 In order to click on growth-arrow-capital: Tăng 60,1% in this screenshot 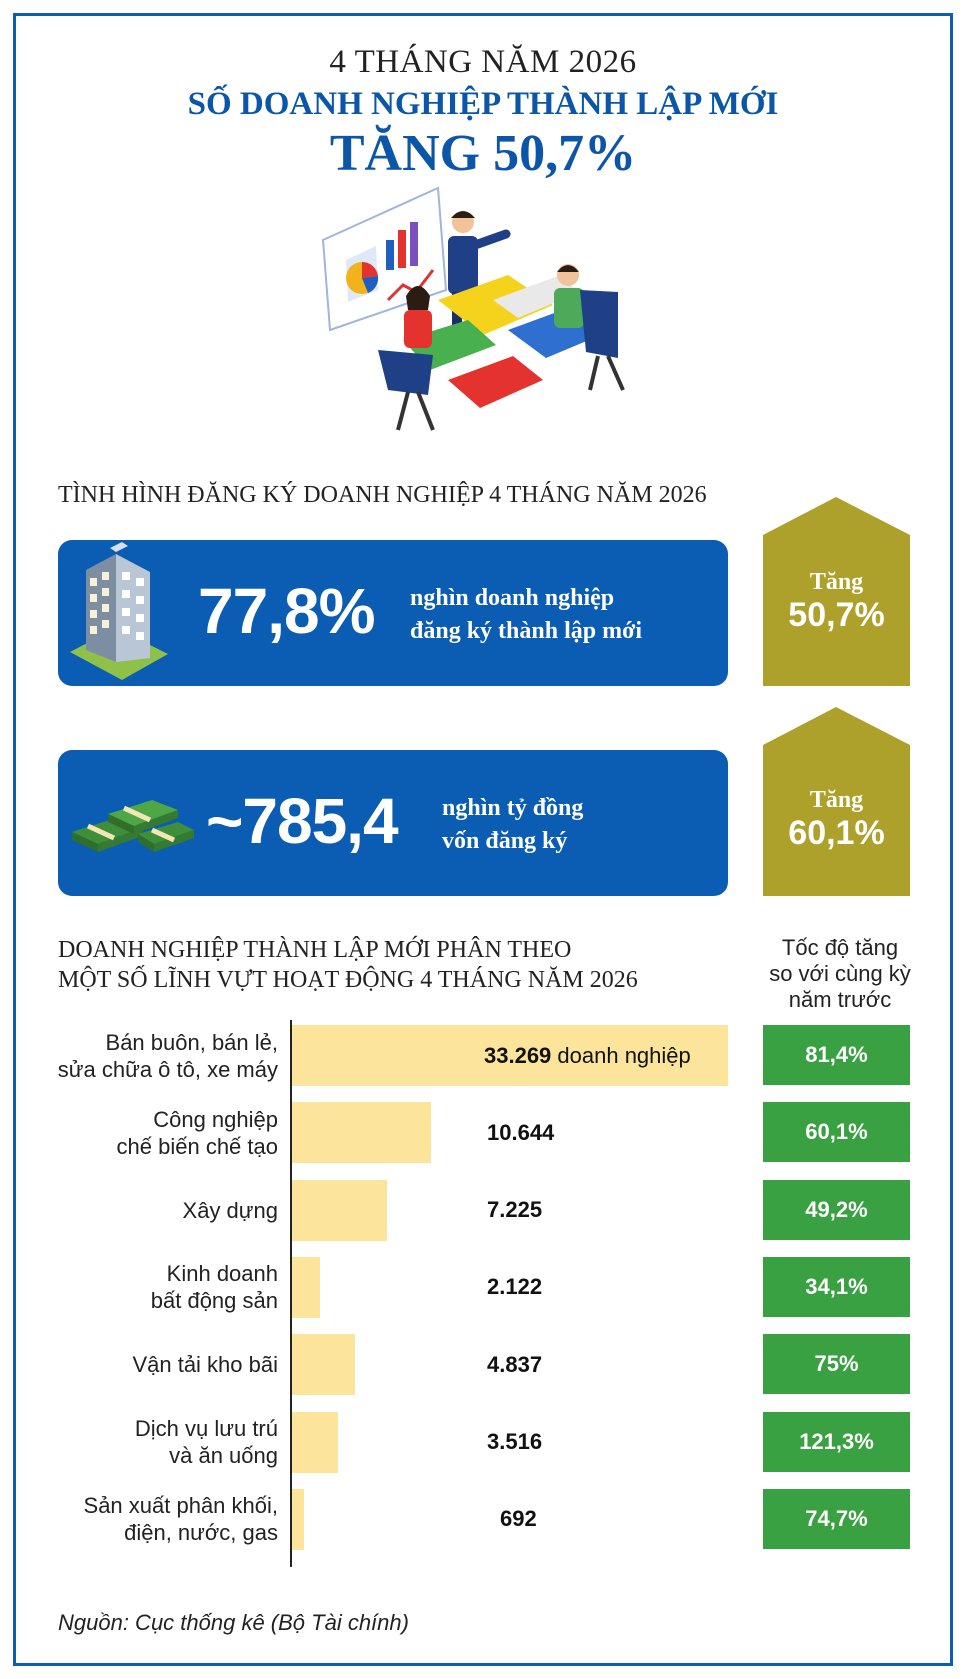, I will do `click(836, 801)`.